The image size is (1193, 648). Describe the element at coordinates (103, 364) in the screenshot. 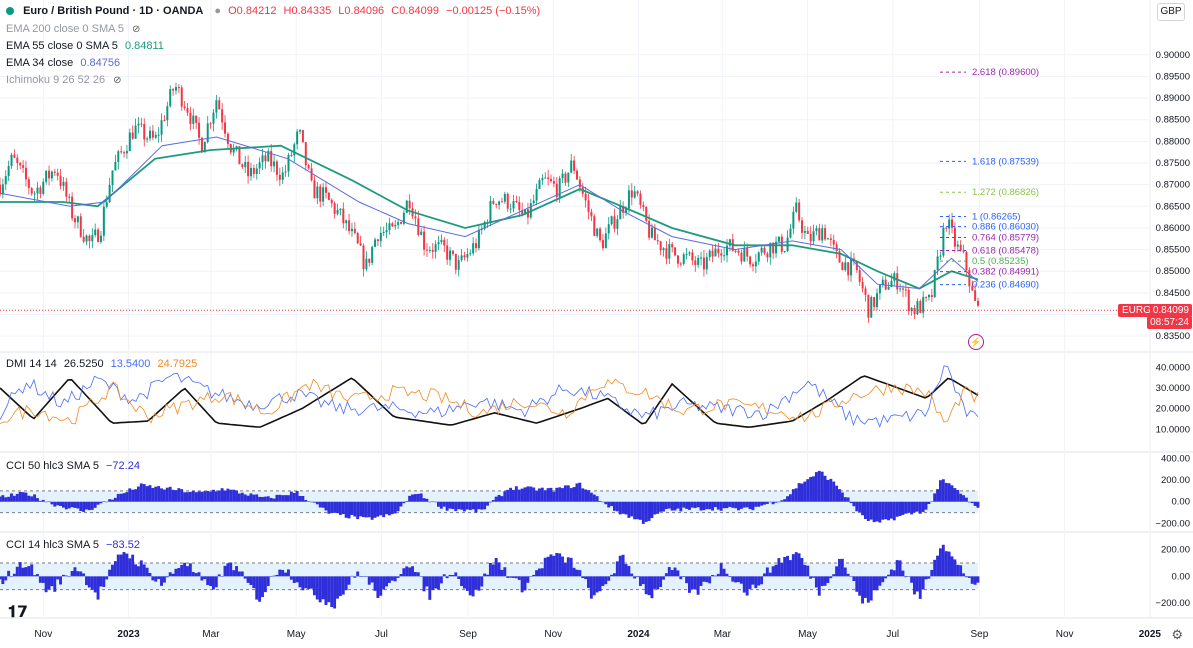

I see `dmi-legend: DMI 14 14 26.5250 13.5400 24.7925` at that location.